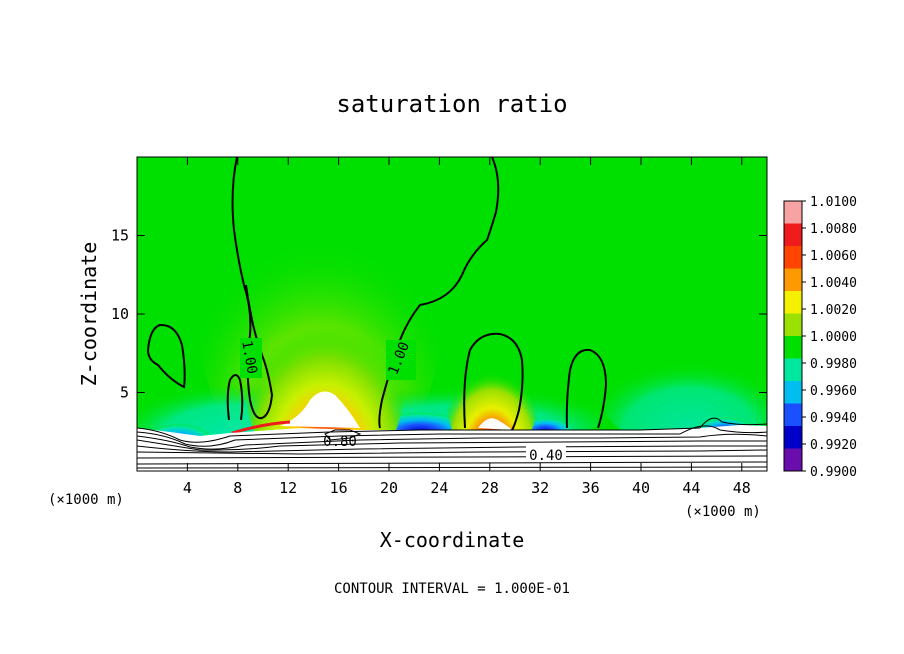 This screenshot has width=904, height=654. I want to click on x-tick-label: 44, so click(691, 488).